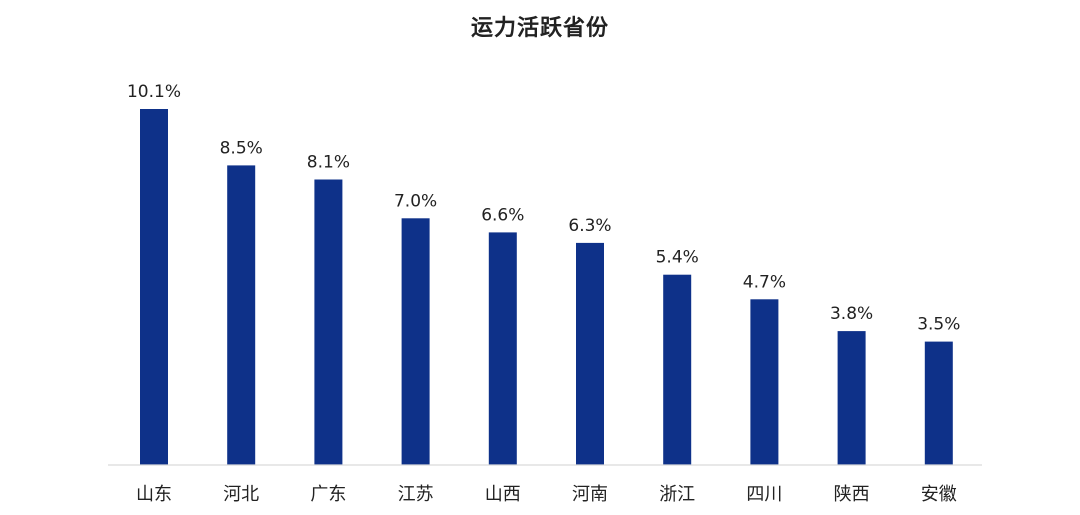 Image resolution: width=1080 pixels, height=515 pixels. Describe the element at coordinates (938, 325) in the screenshot. I see `value-label-10: 3.5%` at that location.